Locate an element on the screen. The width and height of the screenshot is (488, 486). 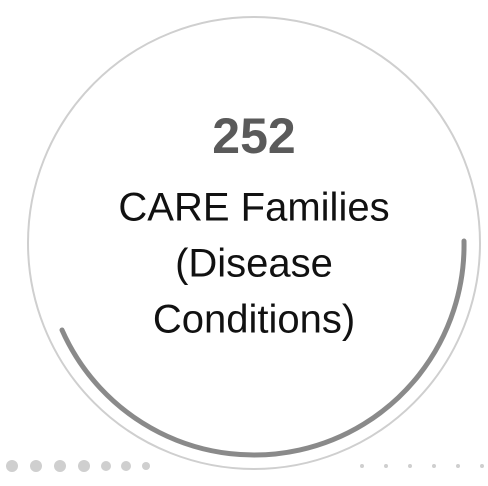
stat-value: 252 is located at coordinates (253, 136).